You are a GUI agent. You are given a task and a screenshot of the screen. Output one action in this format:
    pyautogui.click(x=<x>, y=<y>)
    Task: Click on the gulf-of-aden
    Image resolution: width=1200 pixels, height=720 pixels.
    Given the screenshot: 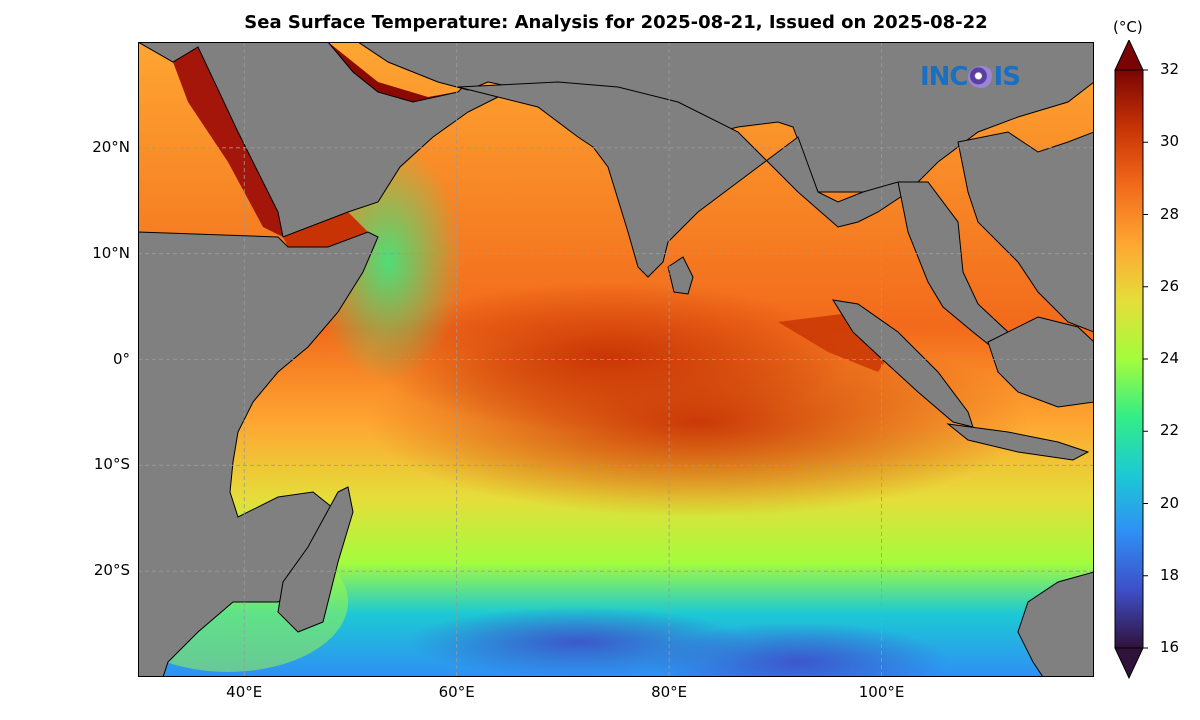 What is the action you would take?
    pyautogui.click(x=325, y=229)
    